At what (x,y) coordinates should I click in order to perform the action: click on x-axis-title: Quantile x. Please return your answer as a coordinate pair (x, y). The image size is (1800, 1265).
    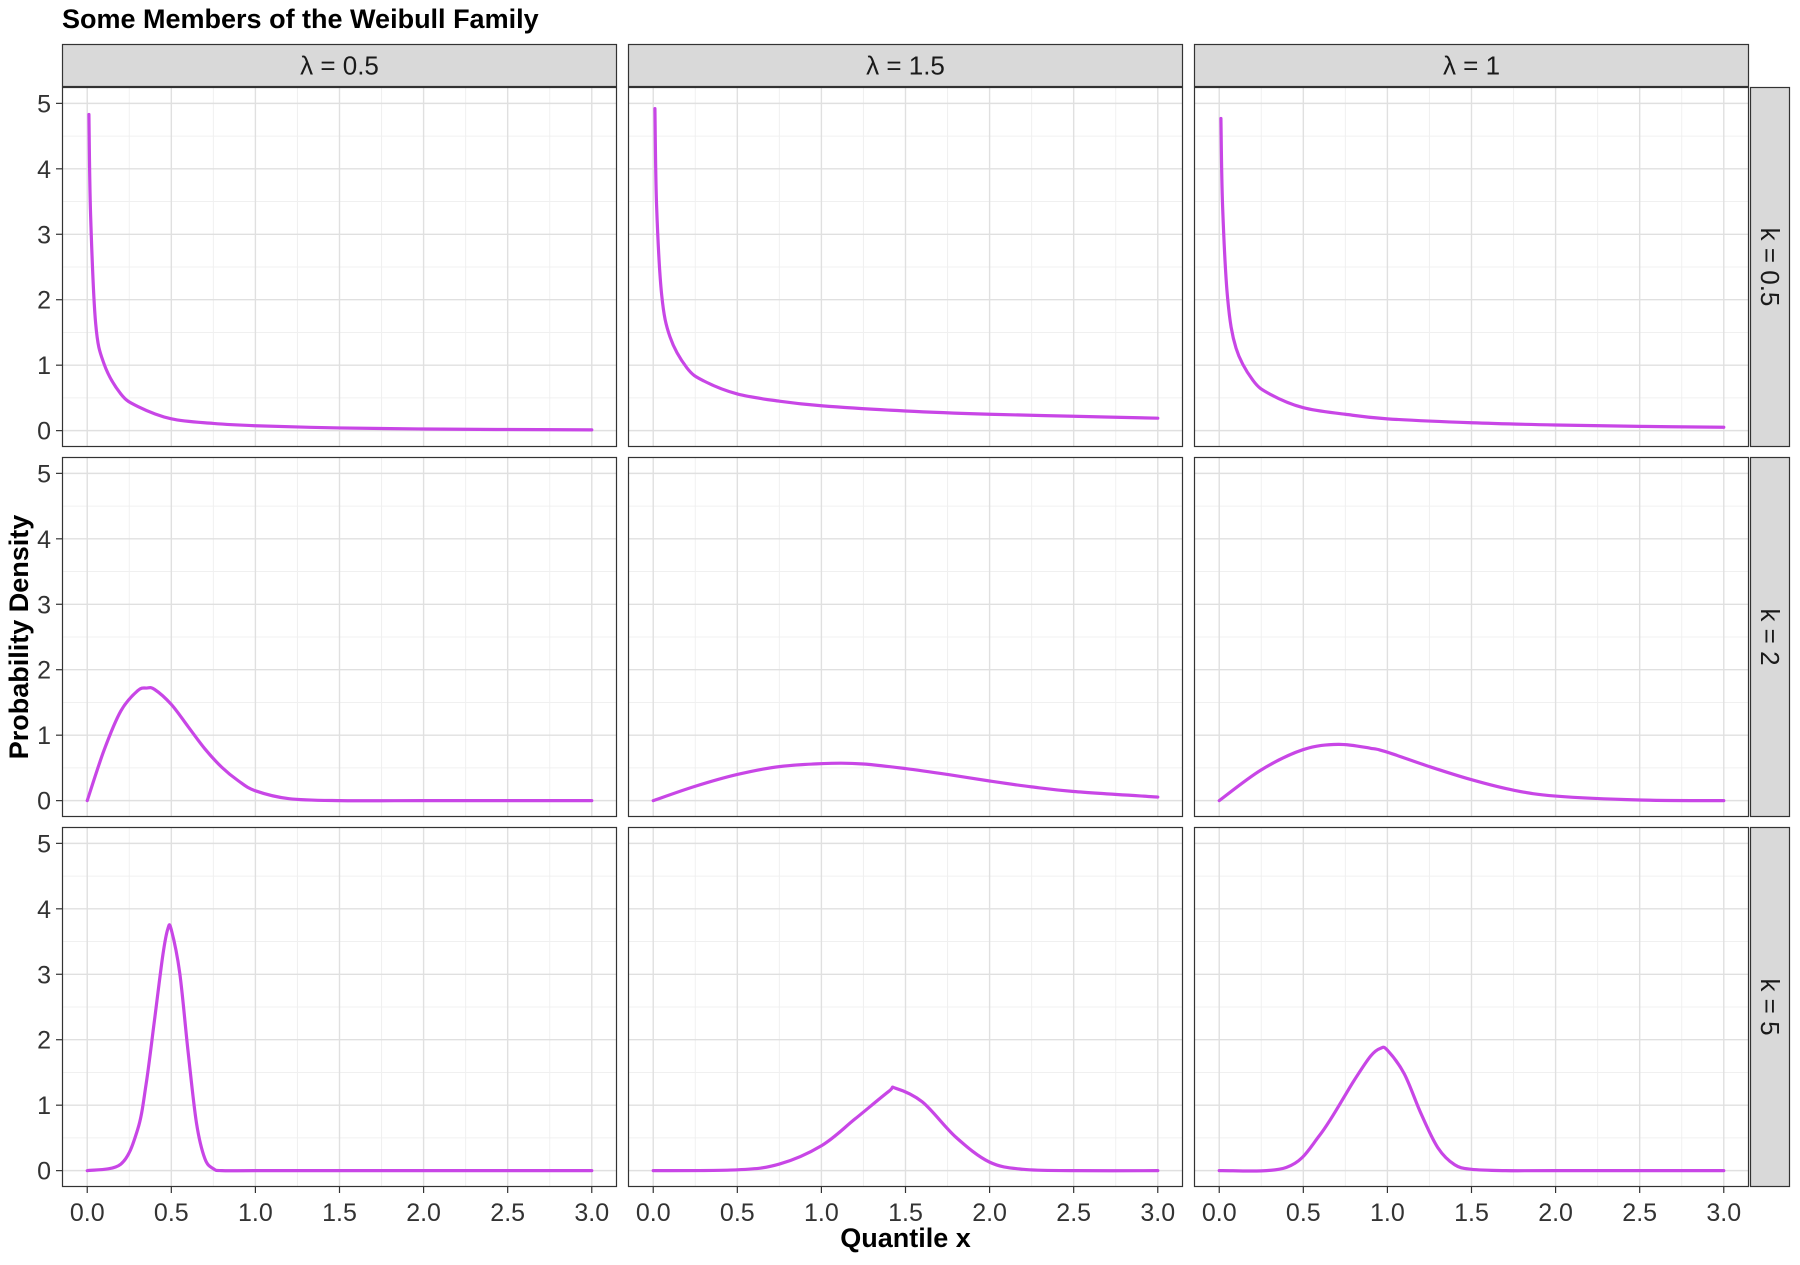
    Looking at the image, I should click on (905, 1238).